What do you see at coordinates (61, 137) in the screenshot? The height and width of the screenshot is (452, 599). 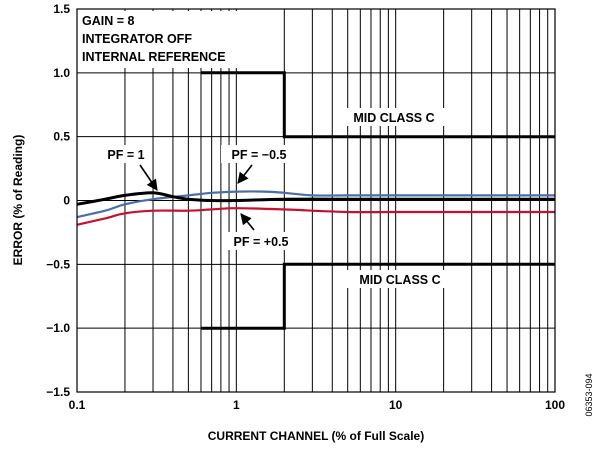 I see `y-tick-label: 0.5` at bounding box center [61, 137].